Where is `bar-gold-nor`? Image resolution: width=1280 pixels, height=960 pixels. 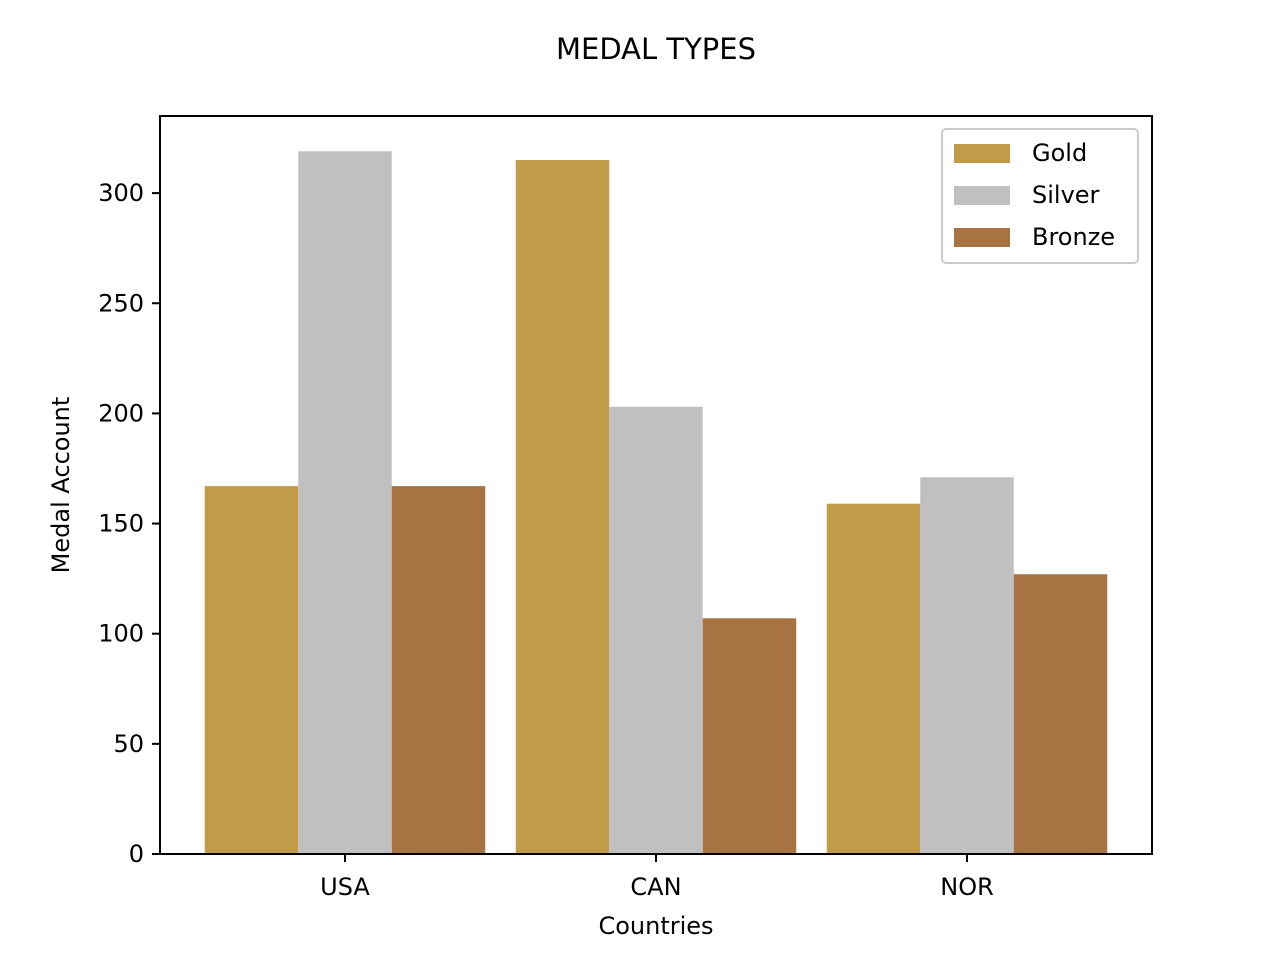
bar-gold-nor is located at coordinates (873, 678).